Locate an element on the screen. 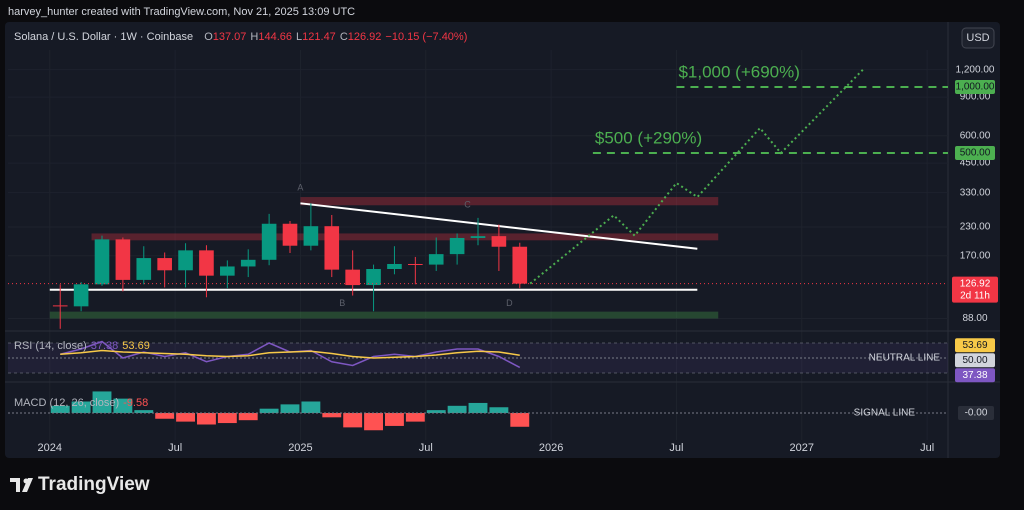 The width and height of the screenshot is (1024, 510). logo-dot is located at coordinates (26, 481).